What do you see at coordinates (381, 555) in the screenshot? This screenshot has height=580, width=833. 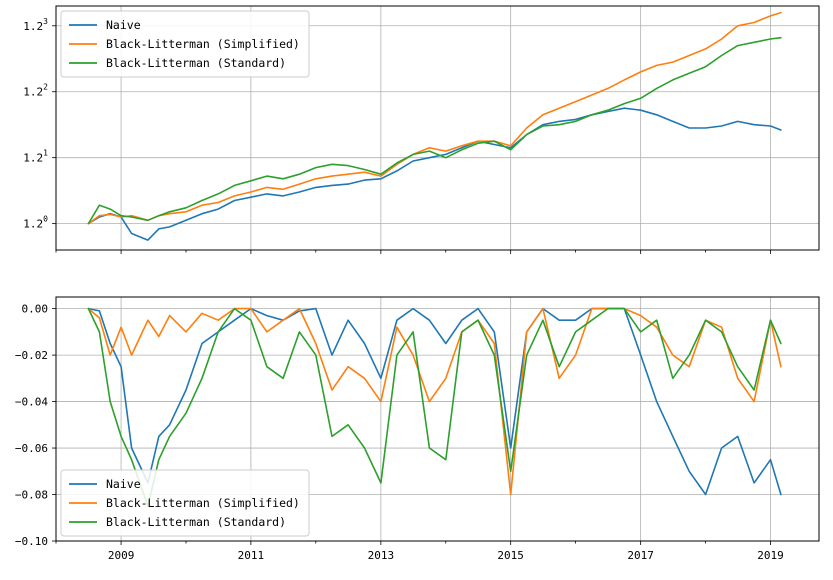 I see `x-tick-label: 2013` at bounding box center [381, 555].